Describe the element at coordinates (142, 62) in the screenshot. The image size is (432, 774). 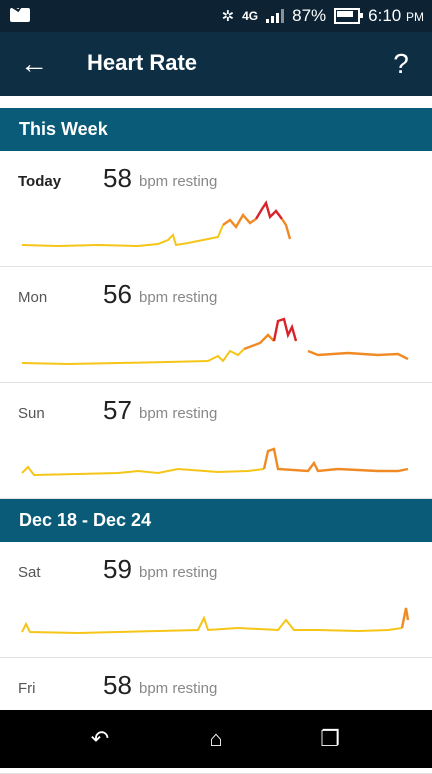
I see `page-title: Heart Rate` at that location.